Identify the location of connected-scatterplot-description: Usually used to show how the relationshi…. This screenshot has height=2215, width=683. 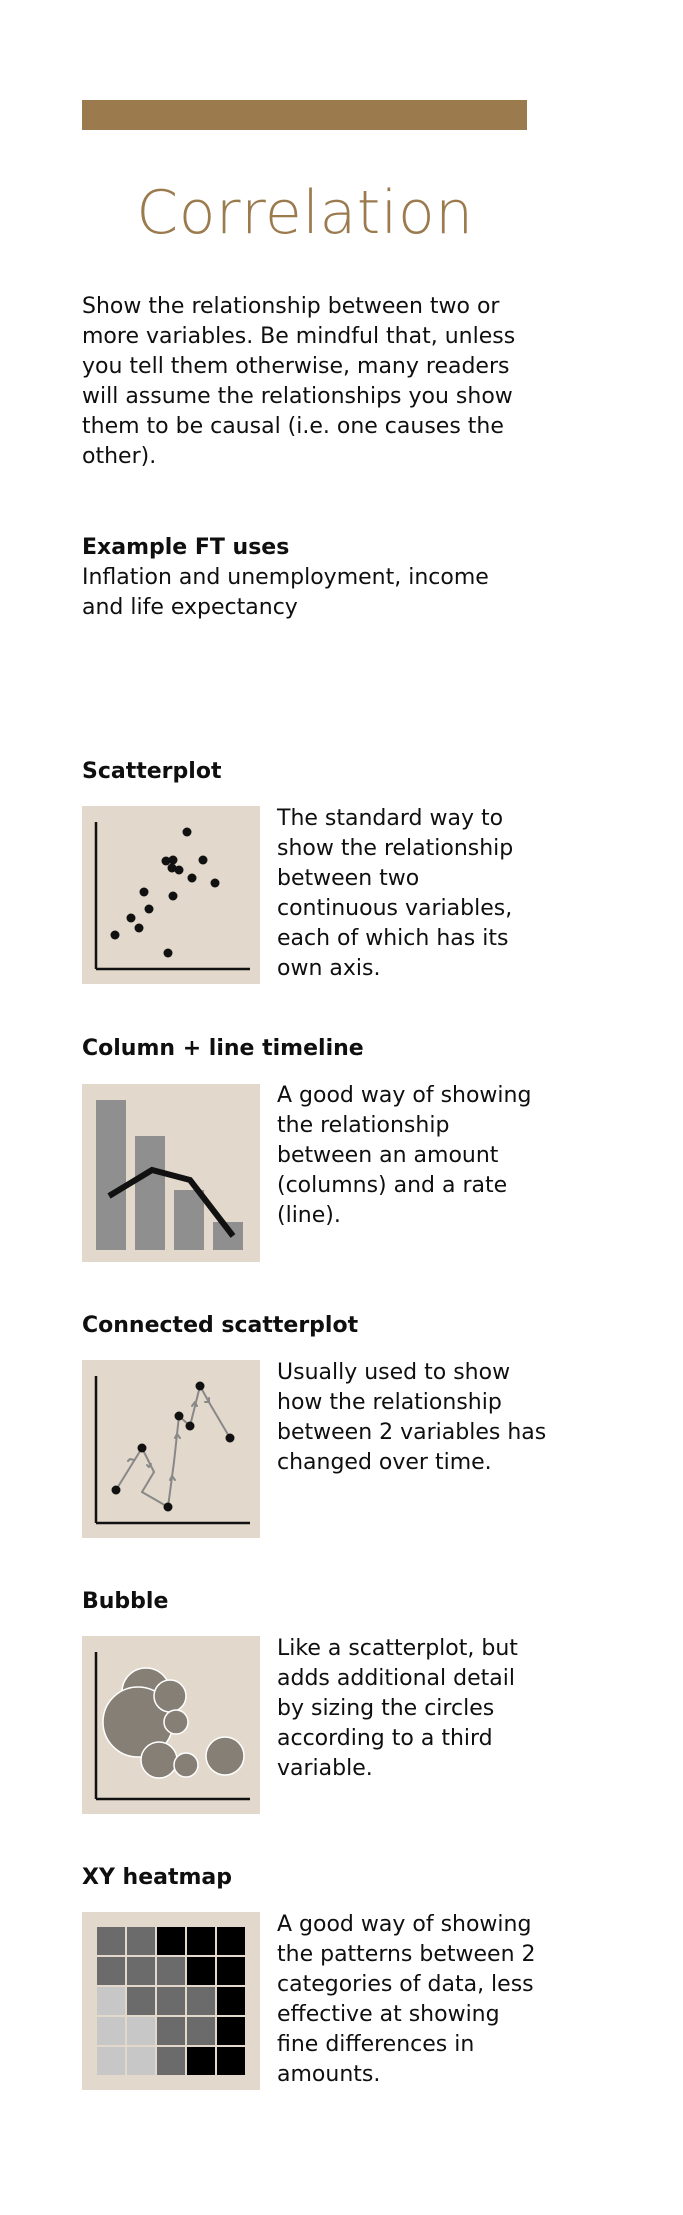
(412, 1417).